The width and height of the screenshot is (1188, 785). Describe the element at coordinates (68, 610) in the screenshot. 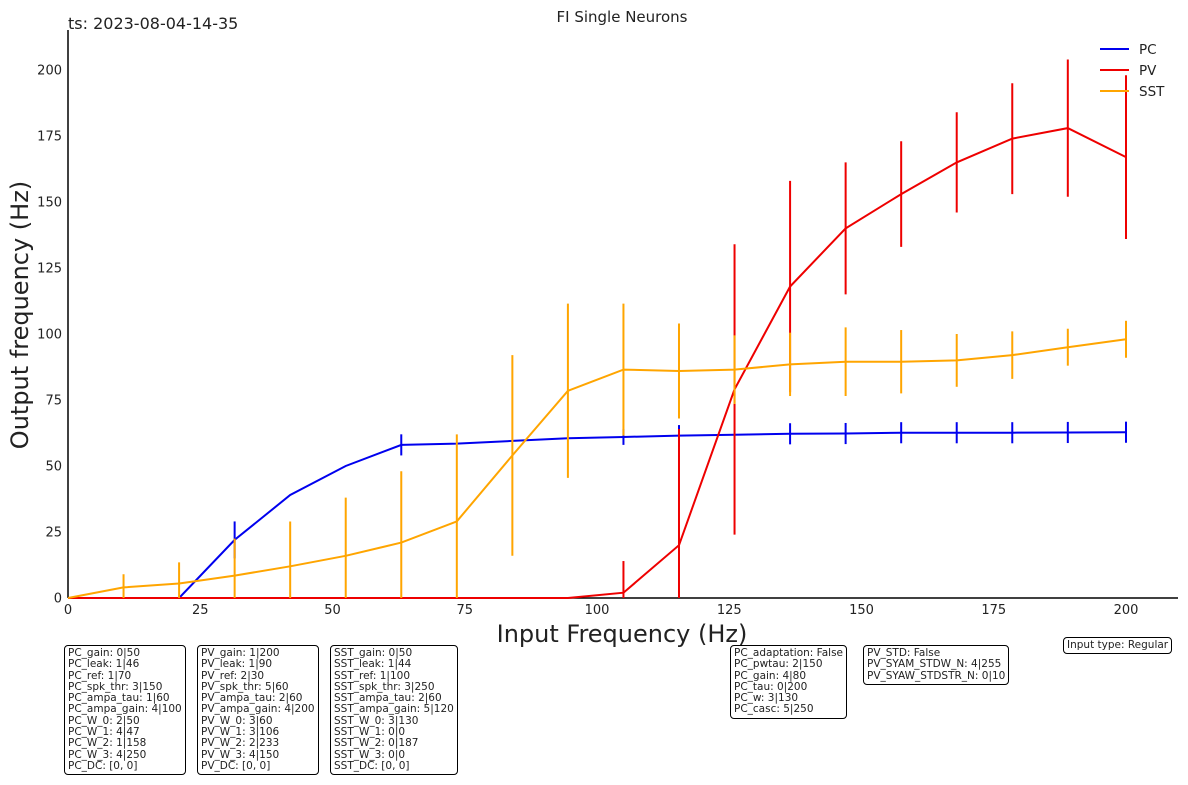

I see `x-tick-label: 0` at that location.